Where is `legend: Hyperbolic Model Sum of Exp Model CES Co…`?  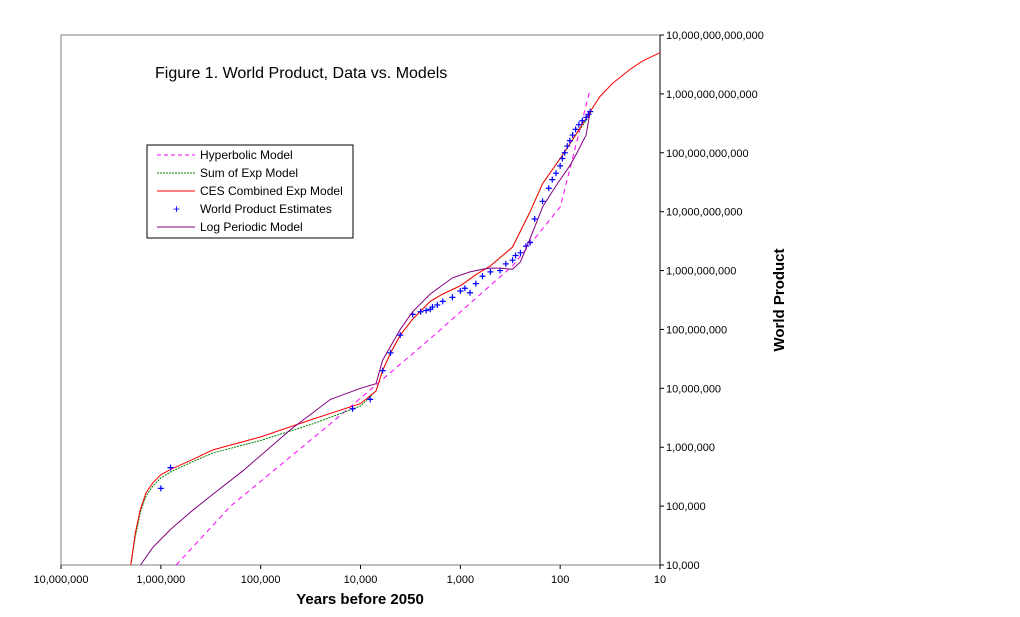
legend: Hyperbolic Model Sum of Exp Model CES Co… is located at coordinates (250, 191).